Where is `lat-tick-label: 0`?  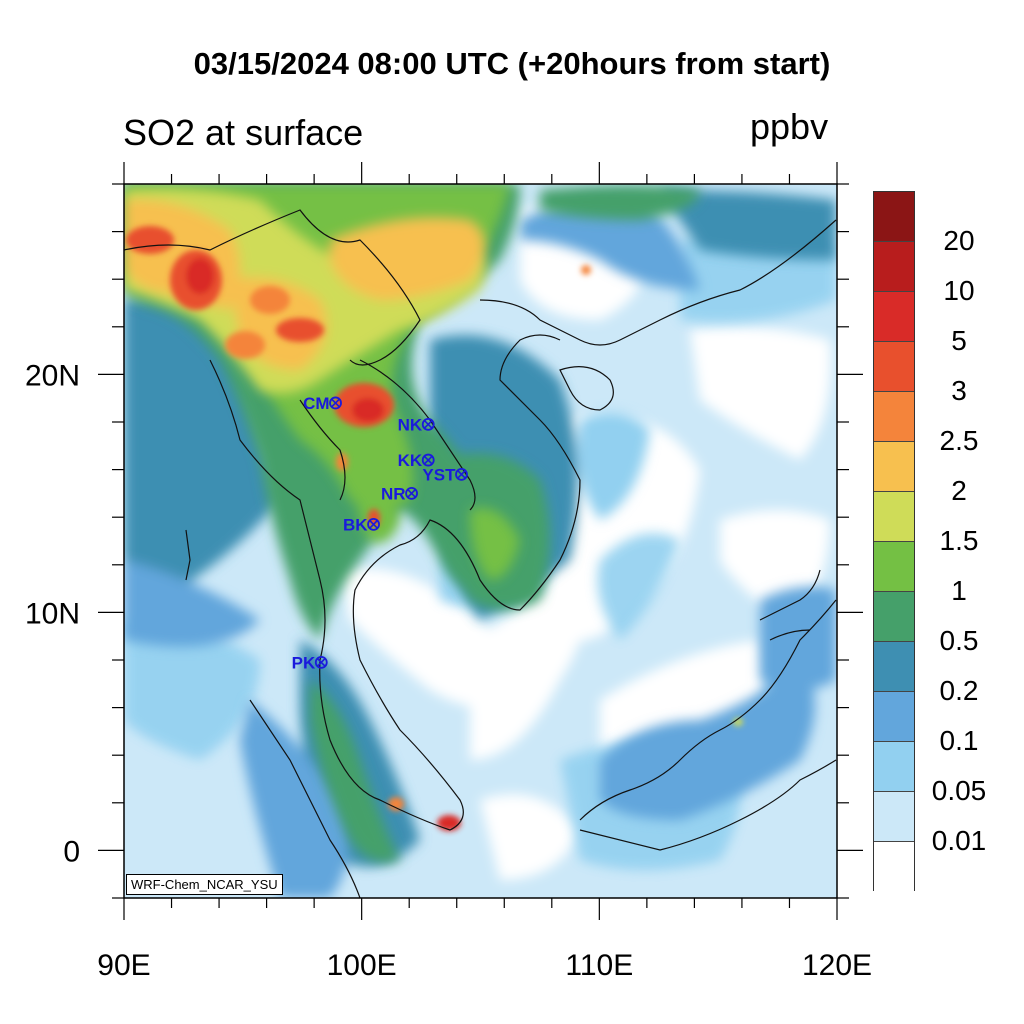 lat-tick-label: 0 is located at coordinates (71, 851).